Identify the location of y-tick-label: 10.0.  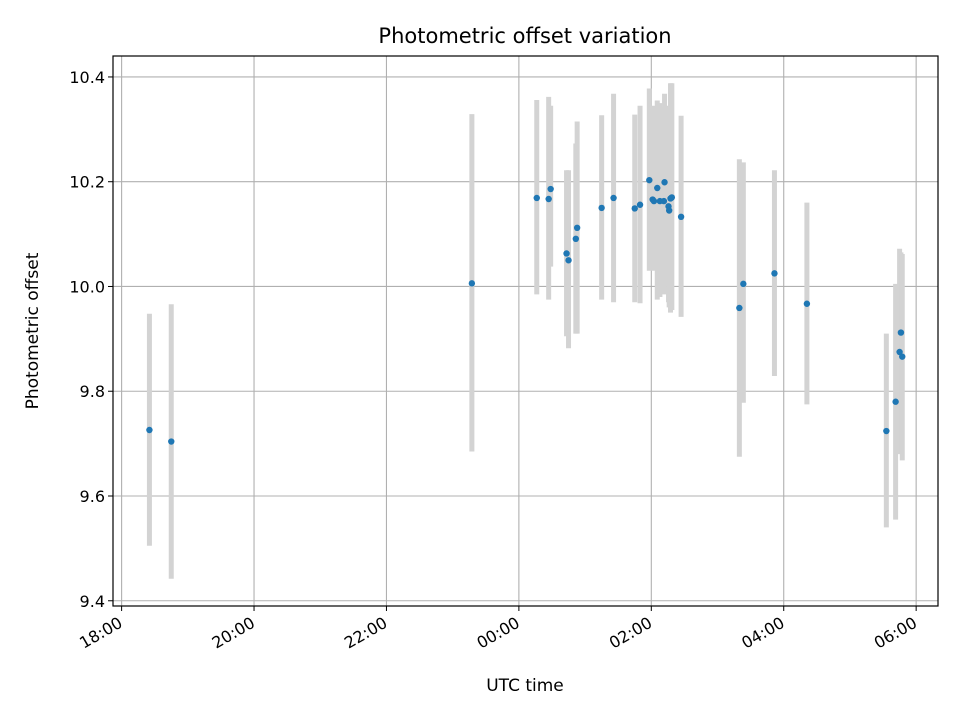
(87, 286).